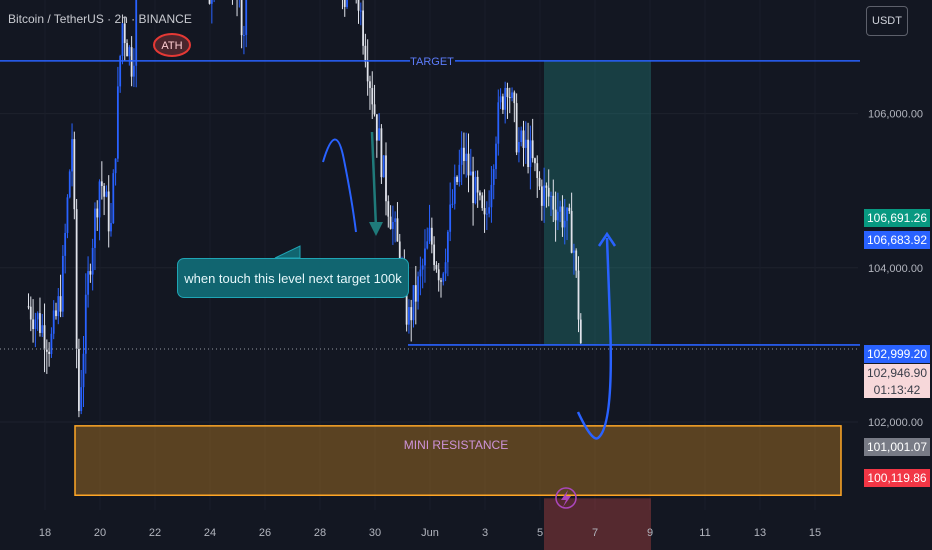  What do you see at coordinates (430, 533) in the screenshot?
I see `x-axis-labels: 18 20 22 24 26 28 30 Jun 3 5 7 9 11 13 15` at bounding box center [430, 533].